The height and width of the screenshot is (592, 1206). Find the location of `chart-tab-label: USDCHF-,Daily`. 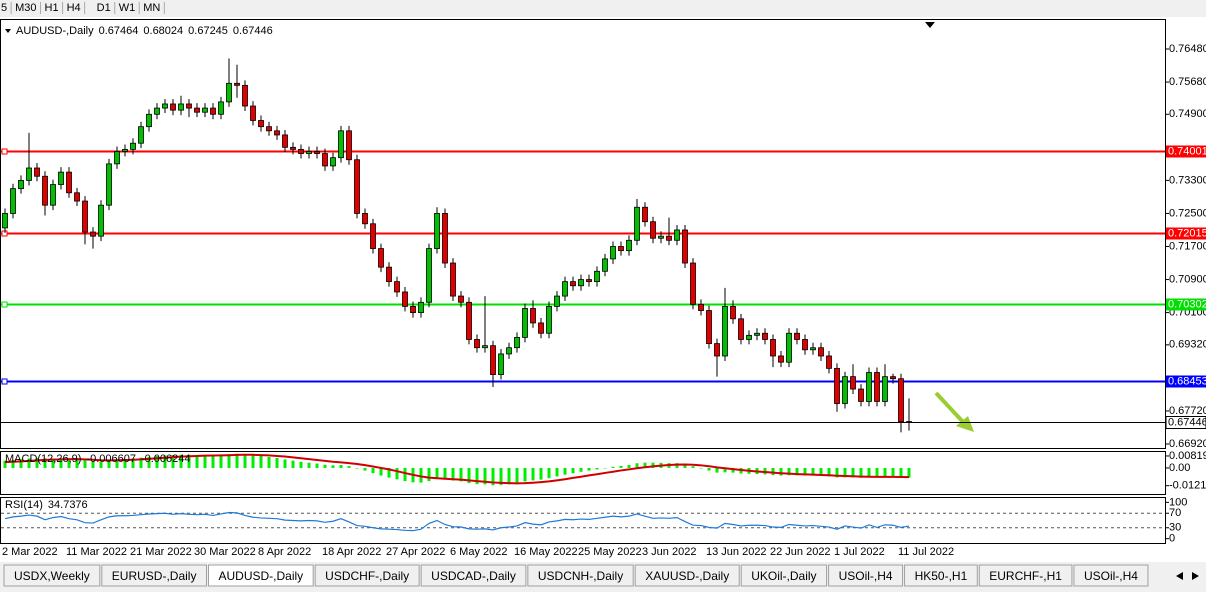

chart-tab-label: USDCHF-,Daily is located at coordinates (367, 576).